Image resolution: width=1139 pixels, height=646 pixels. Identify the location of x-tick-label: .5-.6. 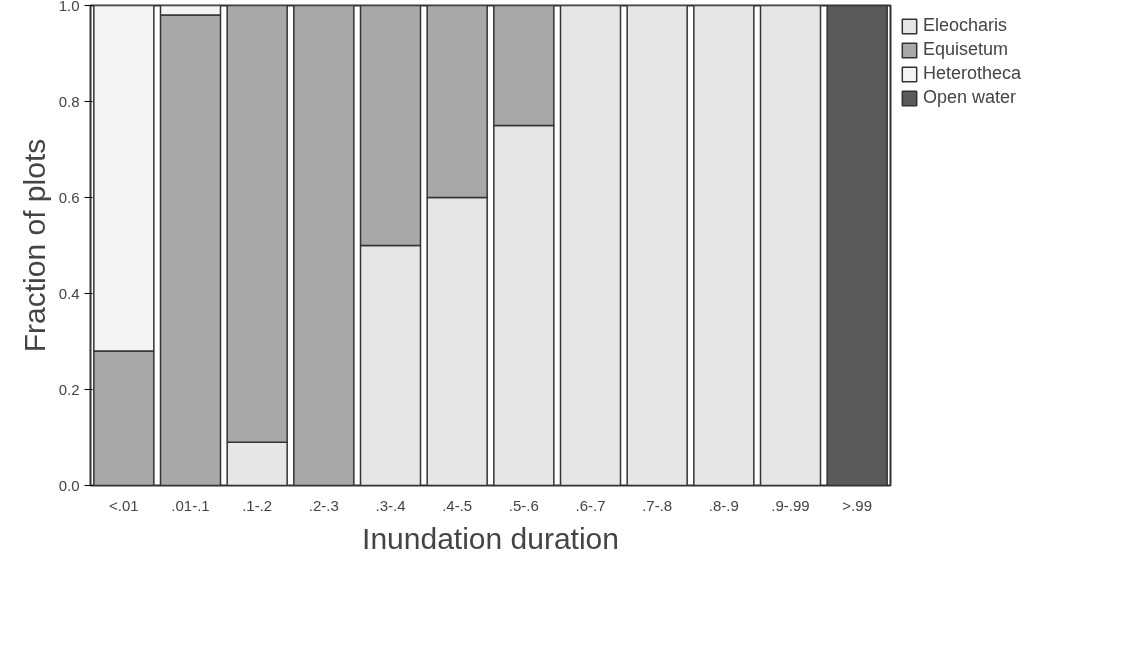
(523, 505).